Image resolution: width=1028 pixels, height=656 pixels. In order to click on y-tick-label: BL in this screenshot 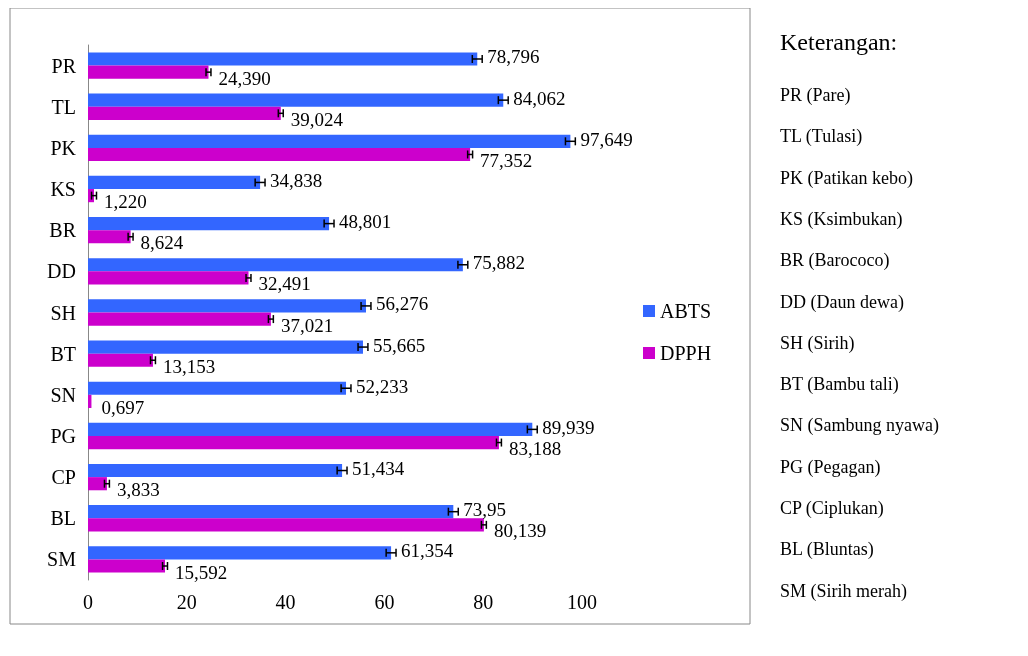, I will do `click(63, 518)`.